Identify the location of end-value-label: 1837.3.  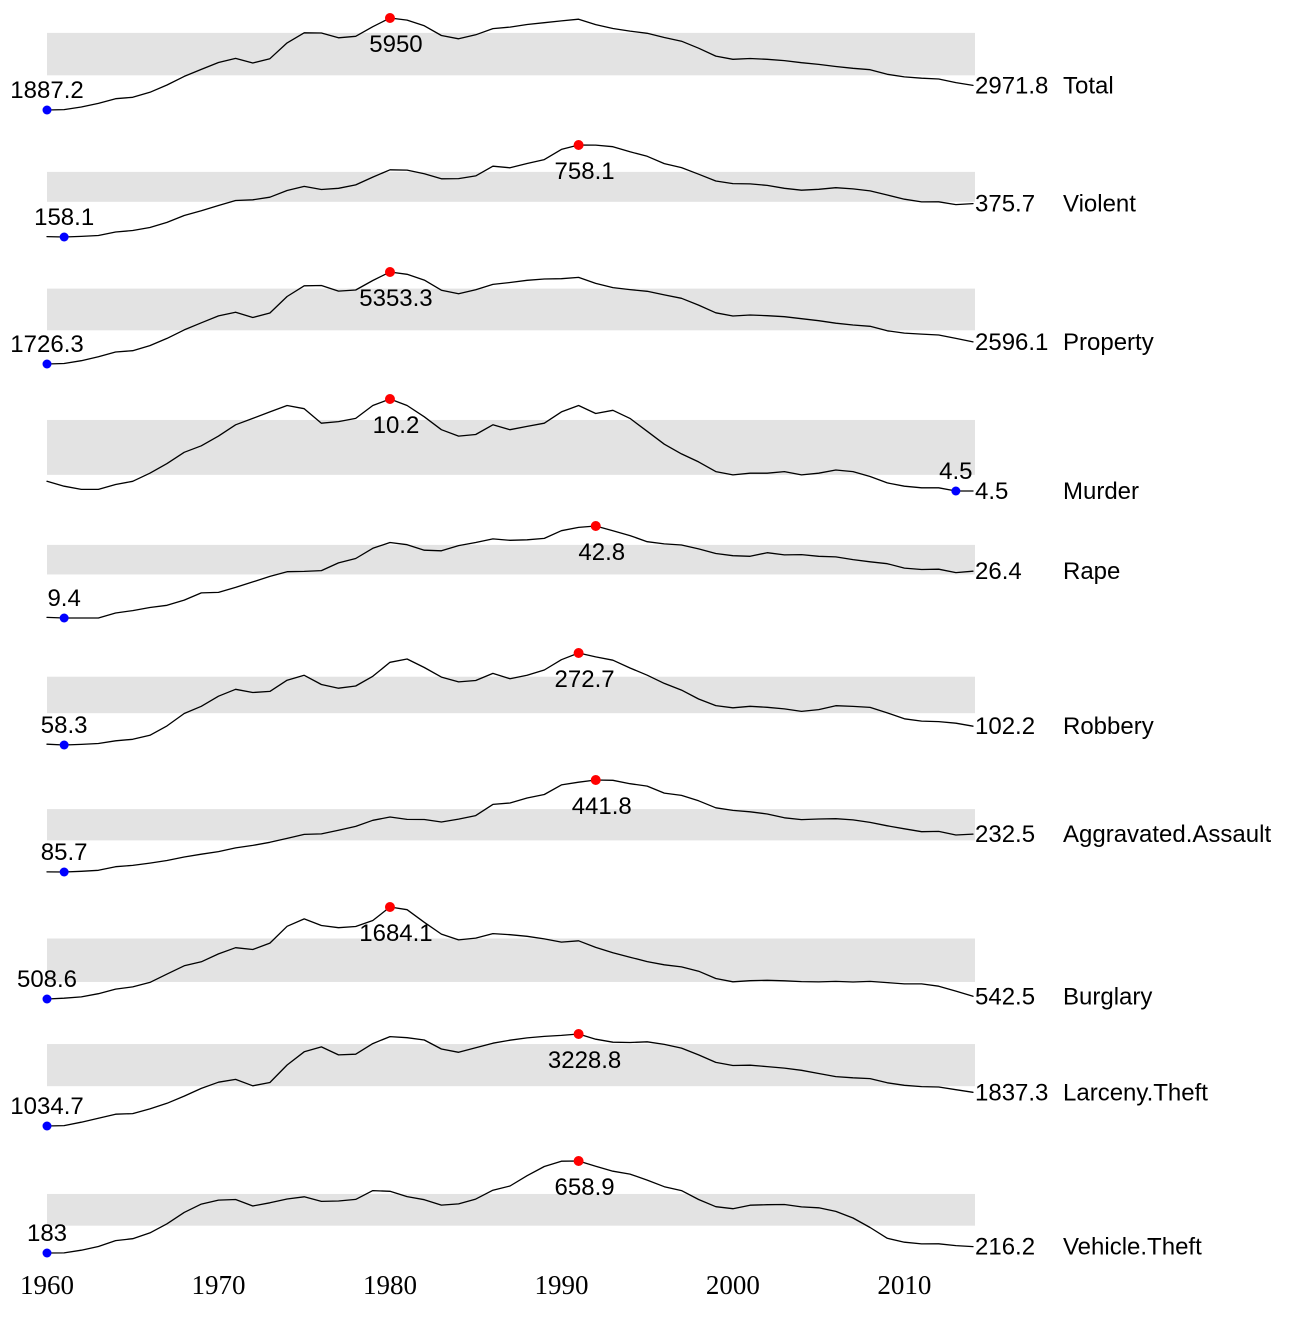
(1011, 1092).